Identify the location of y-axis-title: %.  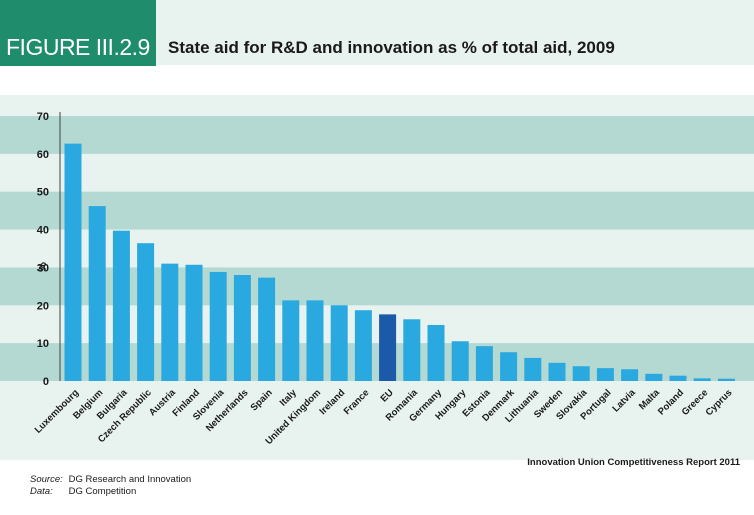
(43, 267).